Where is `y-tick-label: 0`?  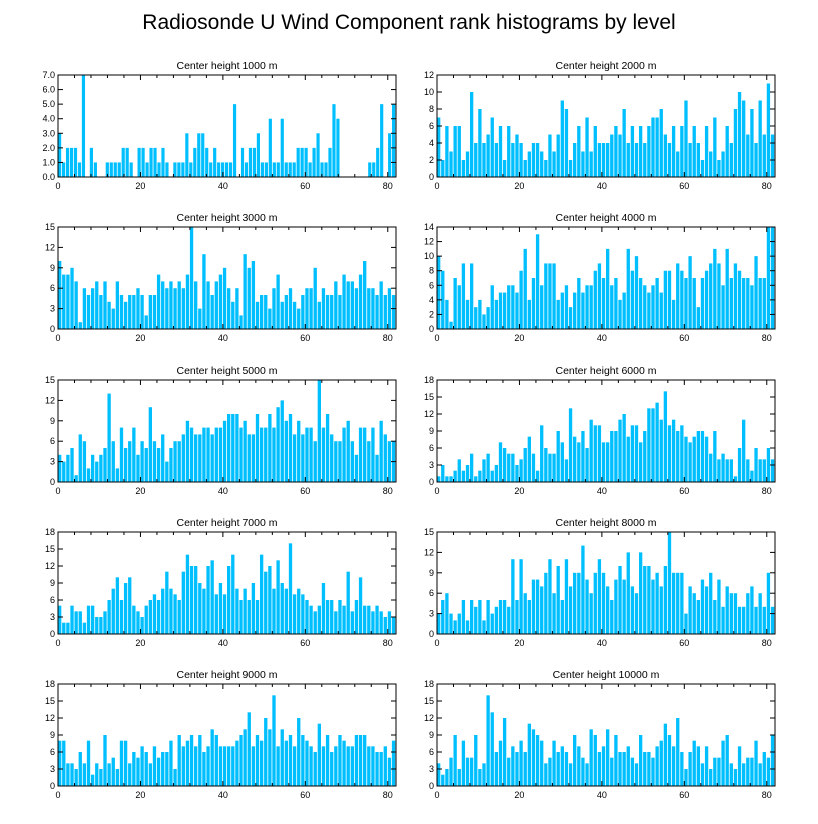
y-tick-label: 0 is located at coordinates (431, 634).